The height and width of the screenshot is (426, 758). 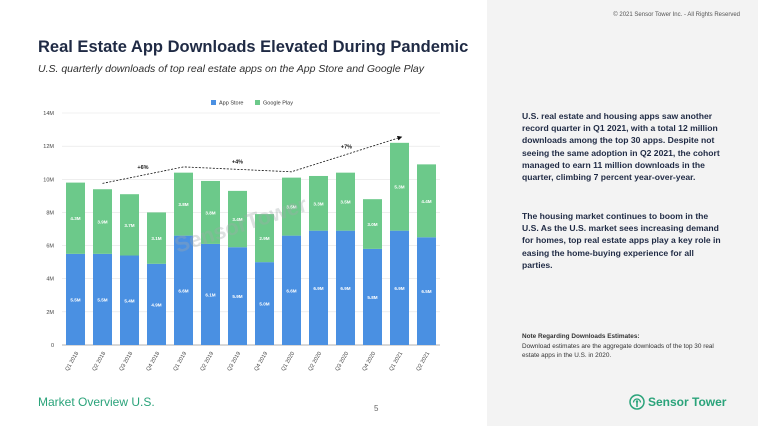 I want to click on data-label-app-store: 5.4M, so click(x=129, y=300).